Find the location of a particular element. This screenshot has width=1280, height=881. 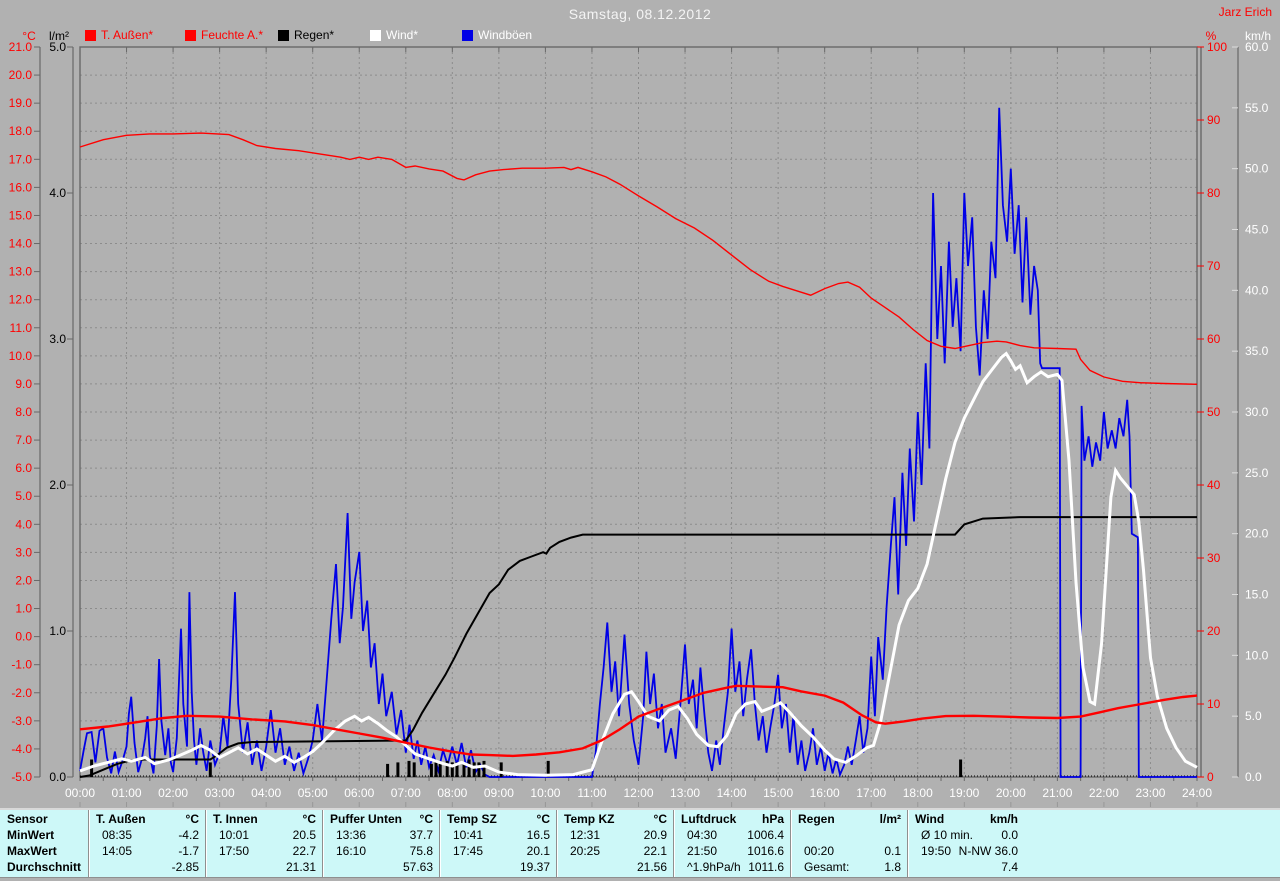

svg-text: 12.0 is located at coordinates (21, 300).